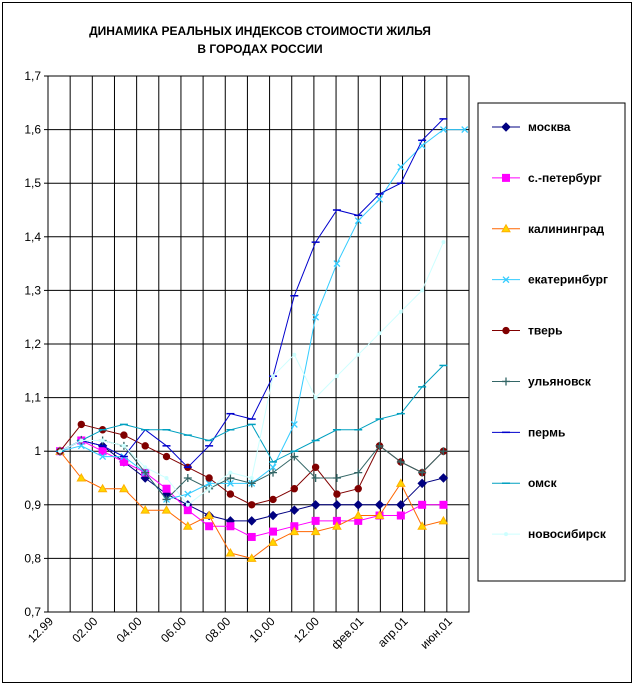 This screenshot has width=636, height=687. I want to click on x-tick-label: апр.01, so click(393, 632).